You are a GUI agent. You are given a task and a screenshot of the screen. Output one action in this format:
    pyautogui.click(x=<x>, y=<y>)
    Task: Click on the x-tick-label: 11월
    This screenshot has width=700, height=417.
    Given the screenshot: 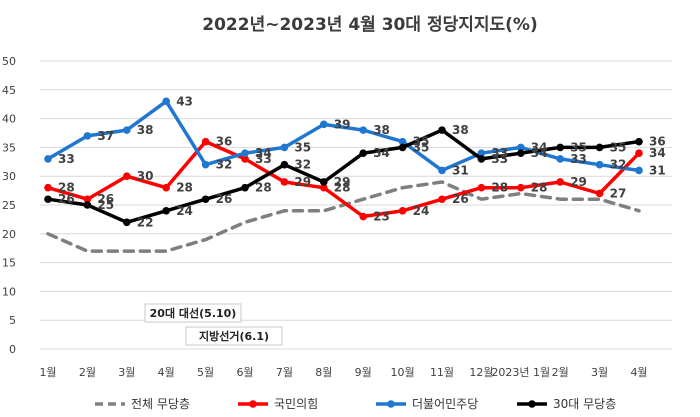 What is the action you would take?
    pyautogui.click(x=442, y=372)
    